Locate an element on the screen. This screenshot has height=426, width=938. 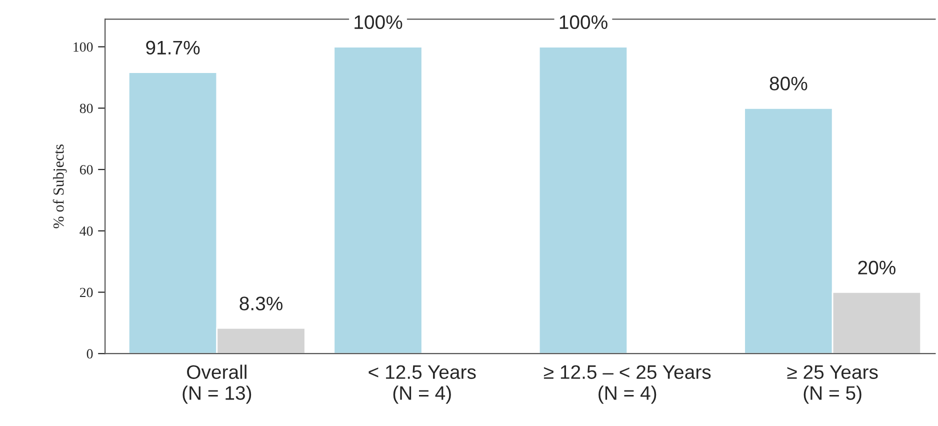
x-tick-label: ≥ 12.5 – < 25 Years (N = 4) is located at coordinates (627, 384).